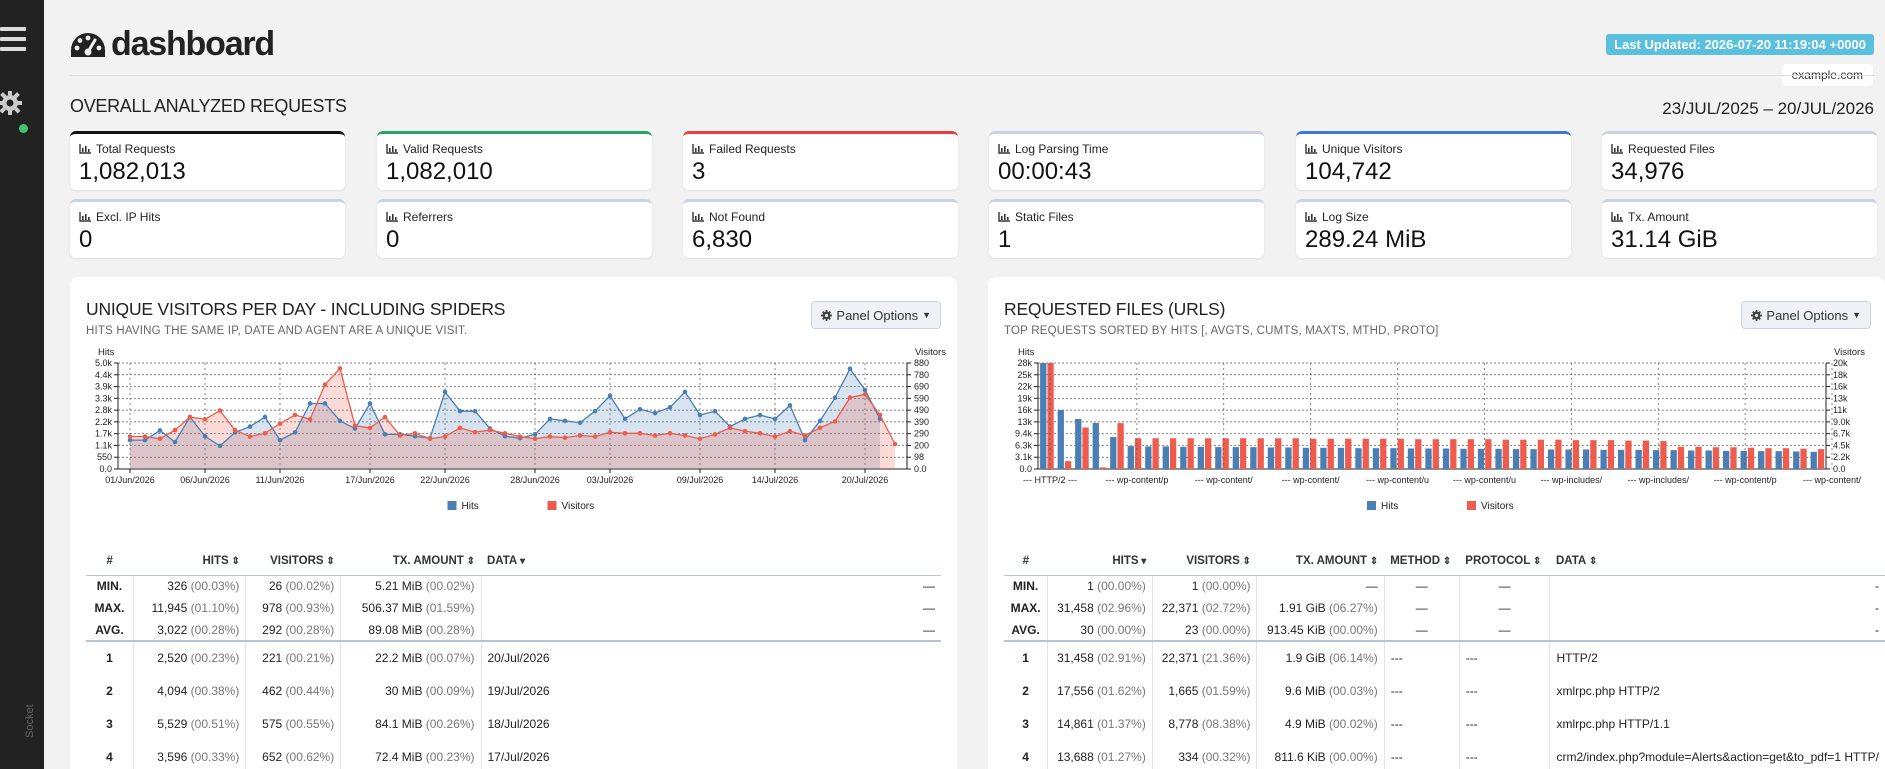  What do you see at coordinates (1025, 469) in the screenshot?
I see `y-tick-label: 0.0` at bounding box center [1025, 469].